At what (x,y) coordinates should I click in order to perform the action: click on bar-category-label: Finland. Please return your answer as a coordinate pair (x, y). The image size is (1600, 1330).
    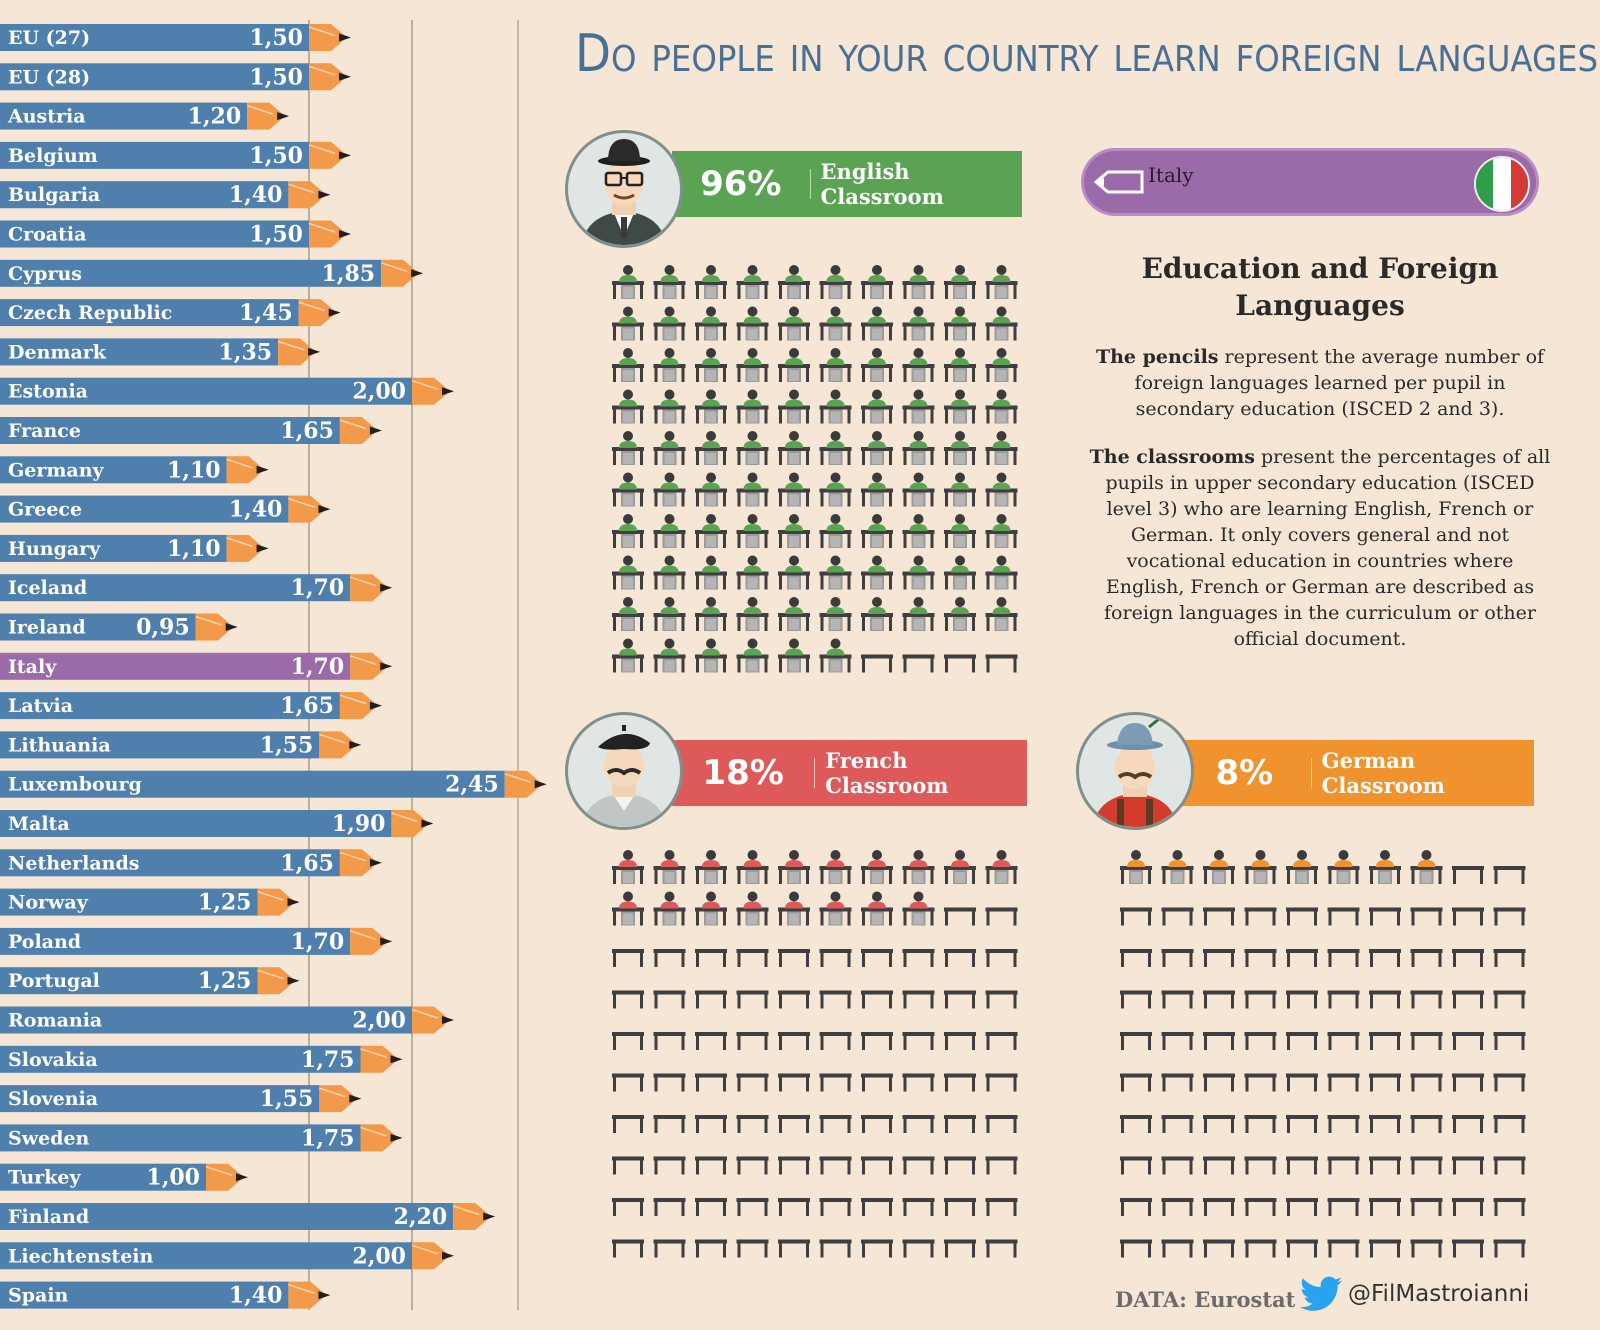
    Looking at the image, I should click on (48, 1217).